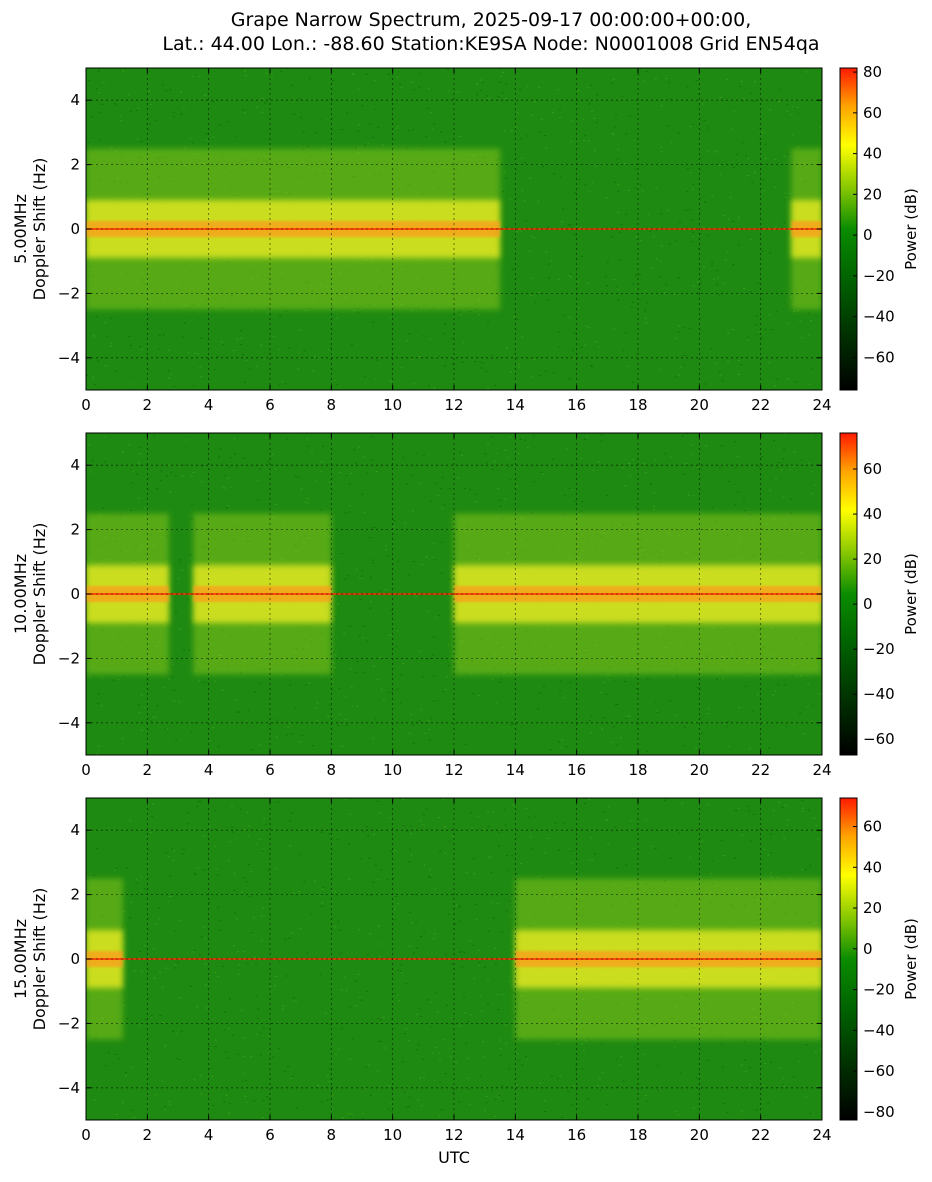  I want to click on y-axis-label-freq: 15.00MHz, so click(20, 959).